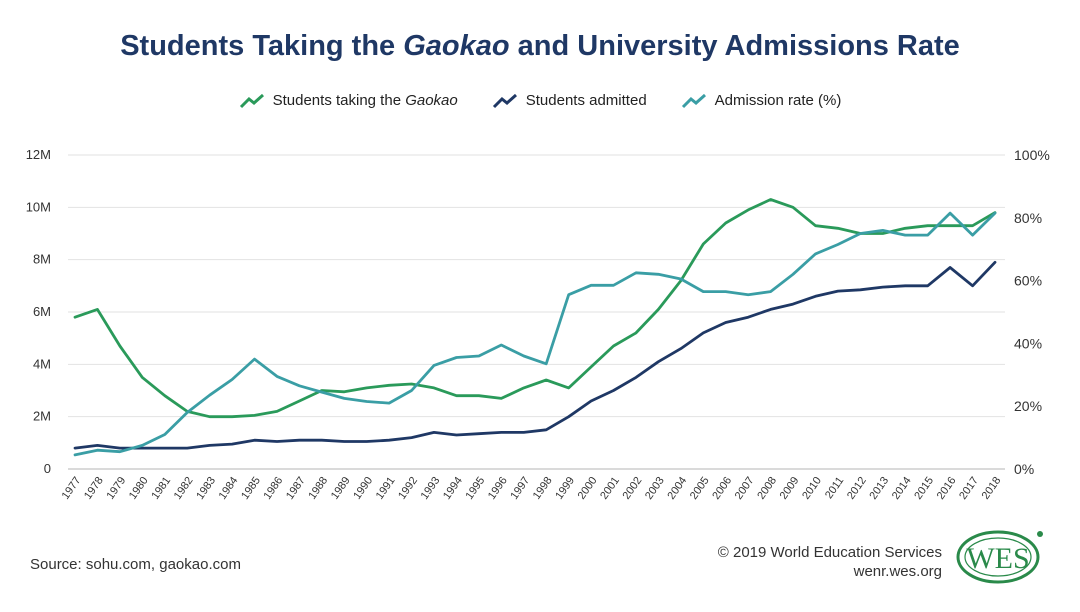  Describe the element at coordinates (879, 488) in the screenshot. I see `x-tick-label: 2013` at that location.